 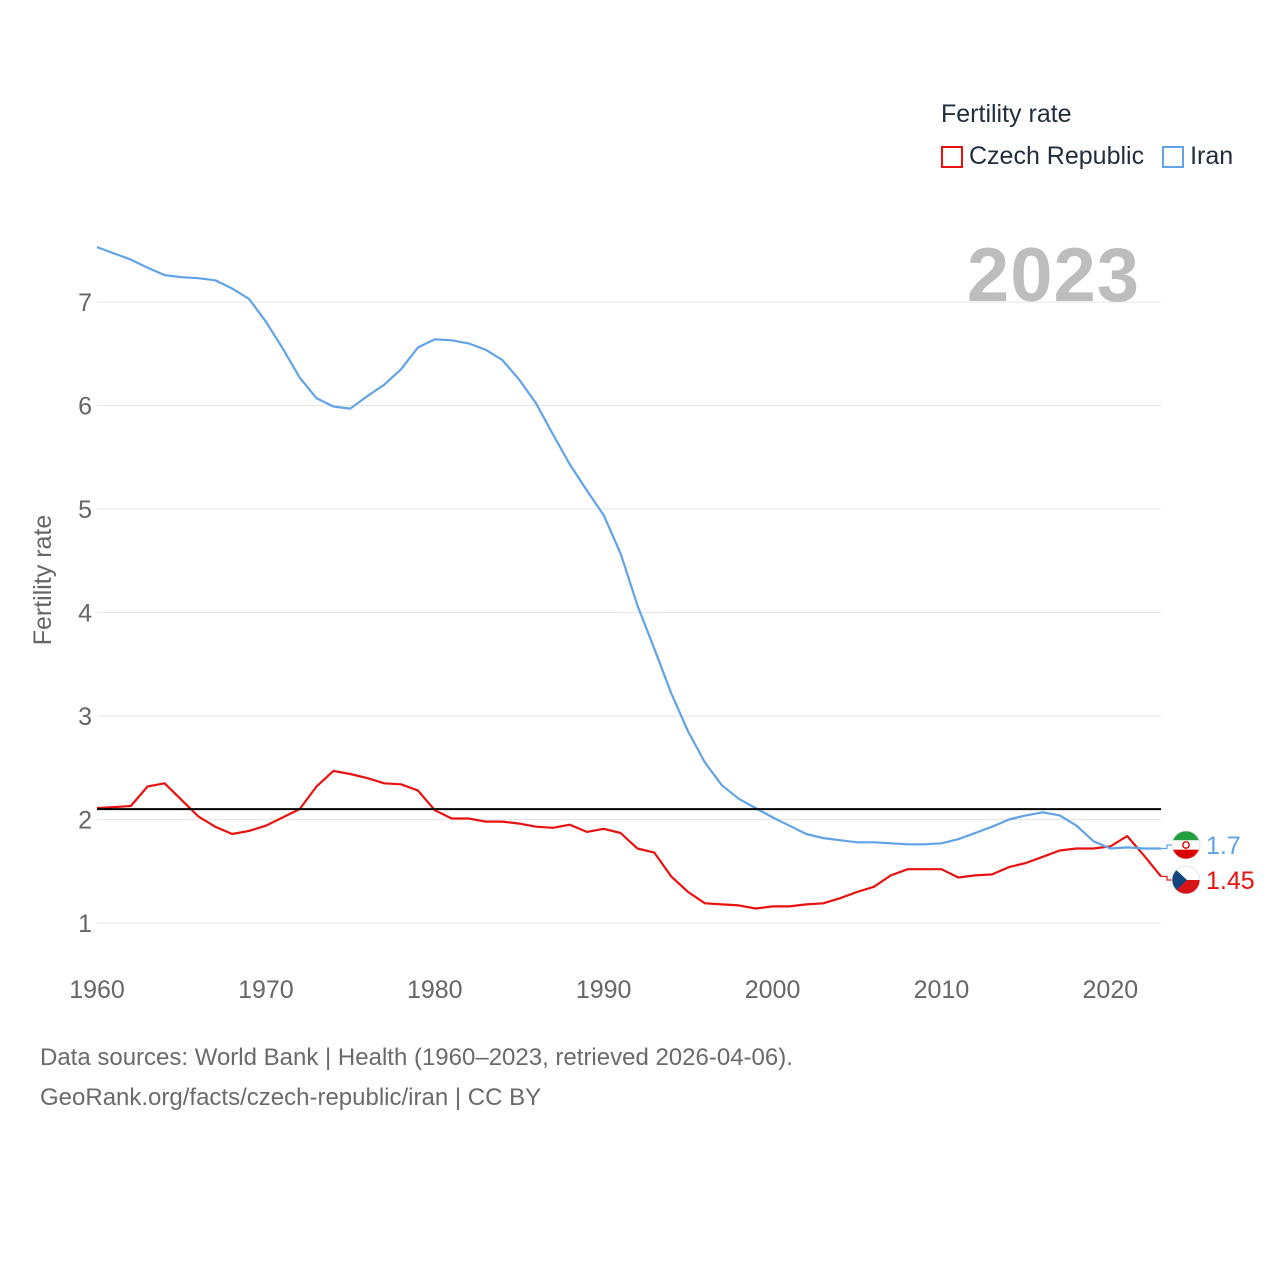 I want to click on legend-item-czech-republic: Czech Republic, so click(x=1042, y=156).